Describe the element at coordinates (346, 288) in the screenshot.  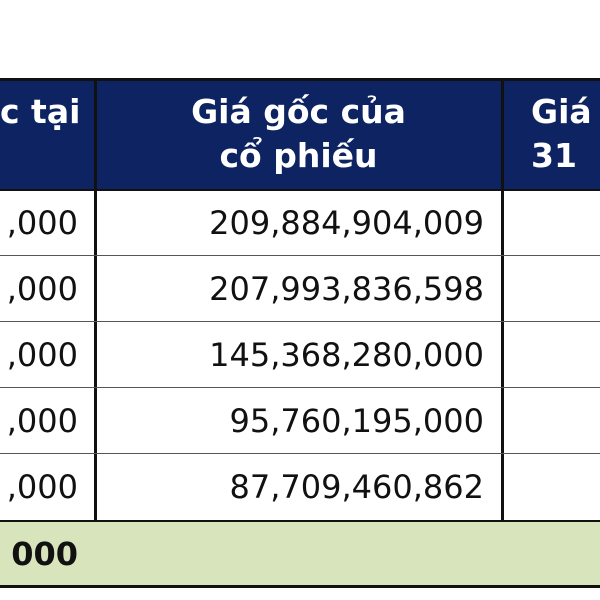
I see `table-cell-middle: 207,993,836,598` at that location.